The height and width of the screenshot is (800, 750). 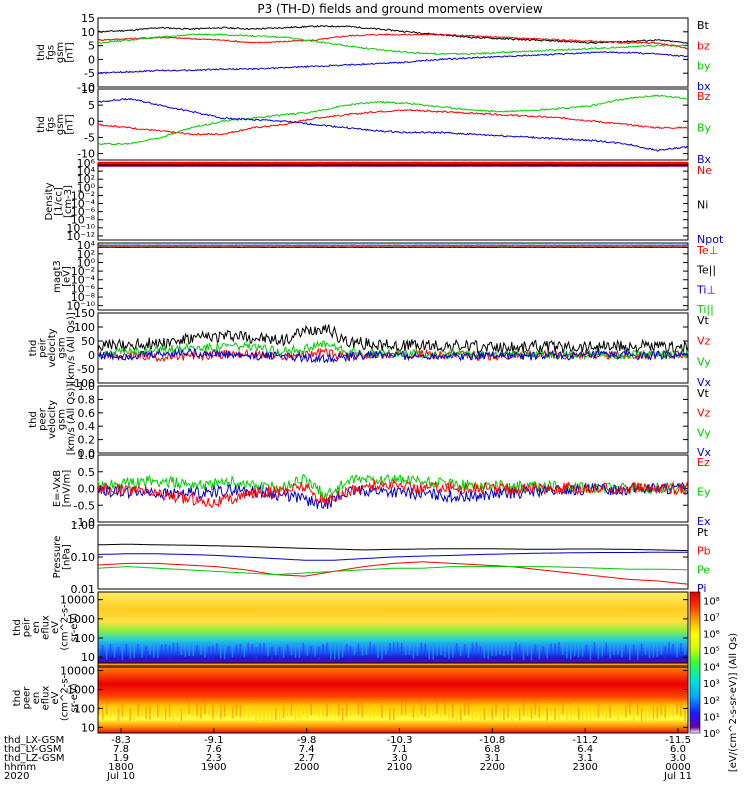 What do you see at coordinates (65, 697) in the screenshot?
I see `y-axis-label-line: (cm^2-s-` at bounding box center [65, 697].